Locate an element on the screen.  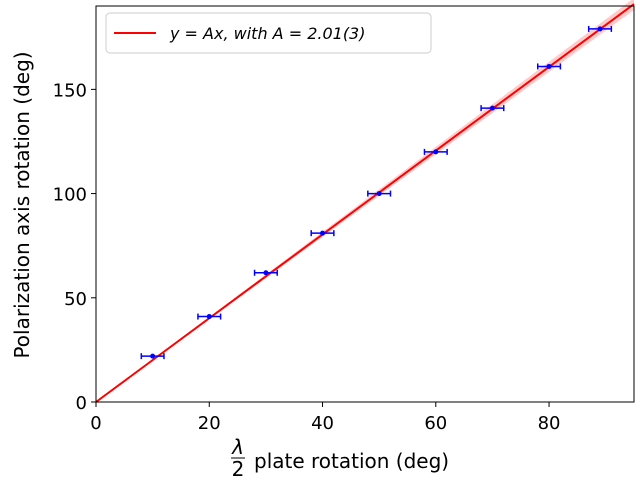
x-tick-label: 60 is located at coordinates (435, 423).